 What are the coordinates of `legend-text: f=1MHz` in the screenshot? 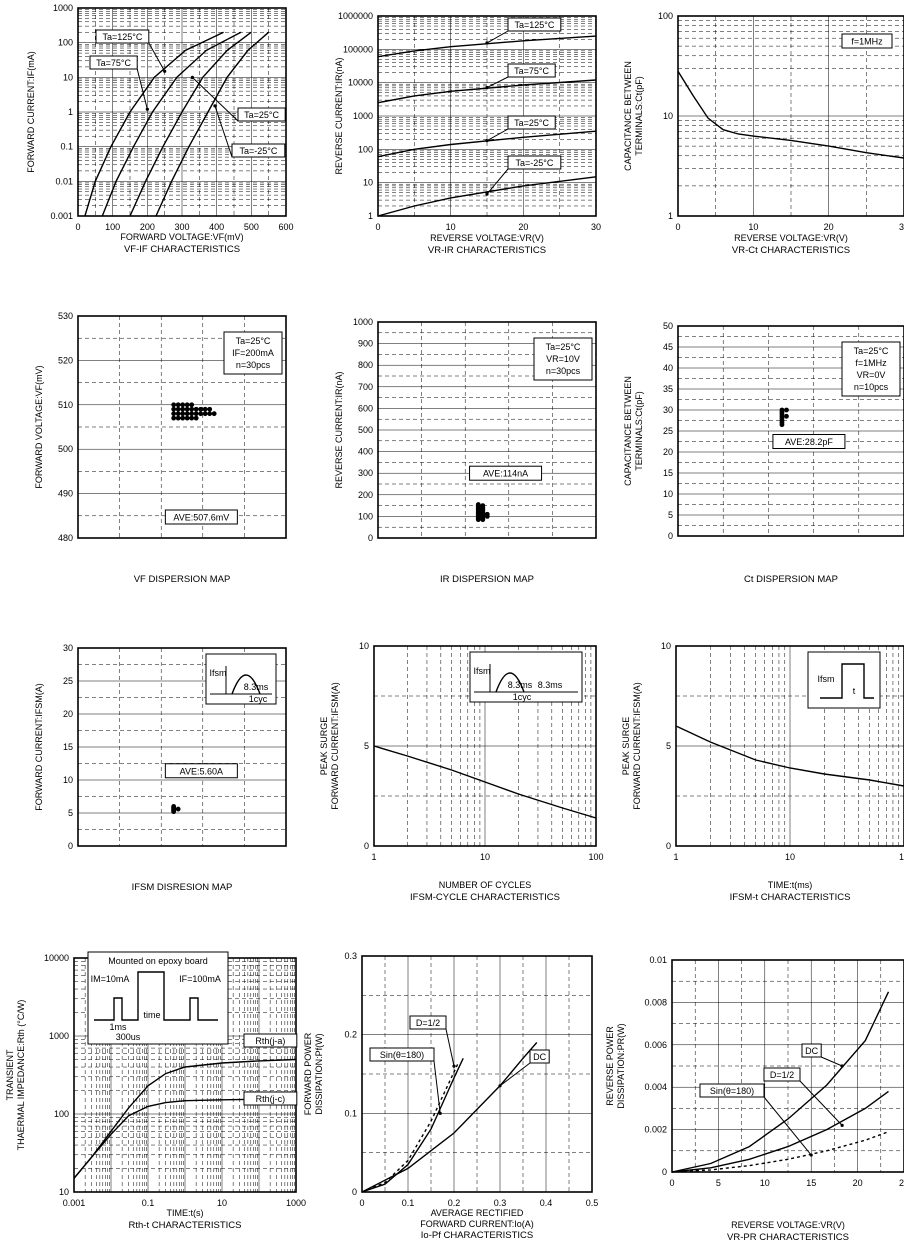 It's located at (871, 363).